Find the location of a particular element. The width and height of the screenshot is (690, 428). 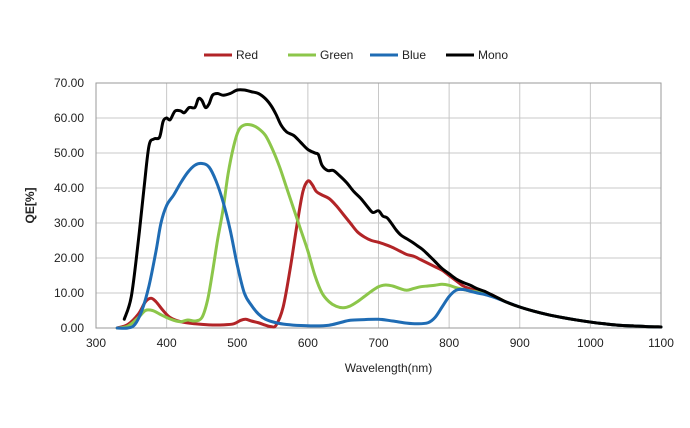

legend-label-blue: Blue is located at coordinates (414, 55).